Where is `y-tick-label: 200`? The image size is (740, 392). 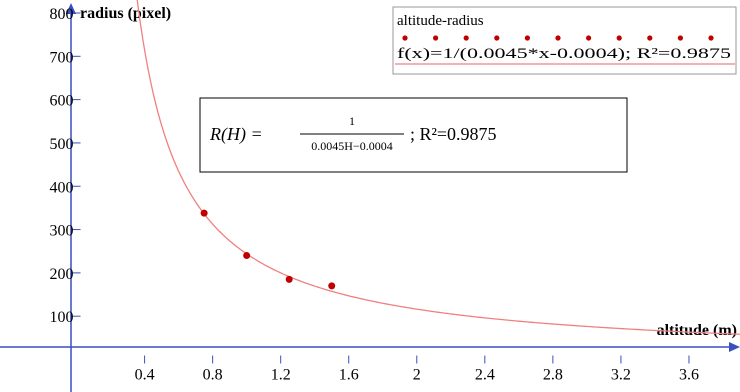 y-tick-label: 200 is located at coordinates (62, 274).